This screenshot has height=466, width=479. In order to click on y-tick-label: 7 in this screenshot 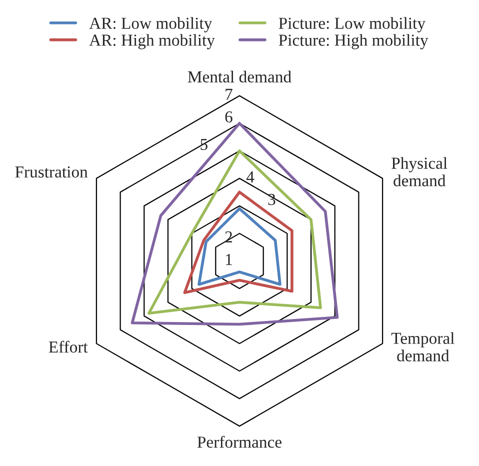, I will do `click(229, 94)`.